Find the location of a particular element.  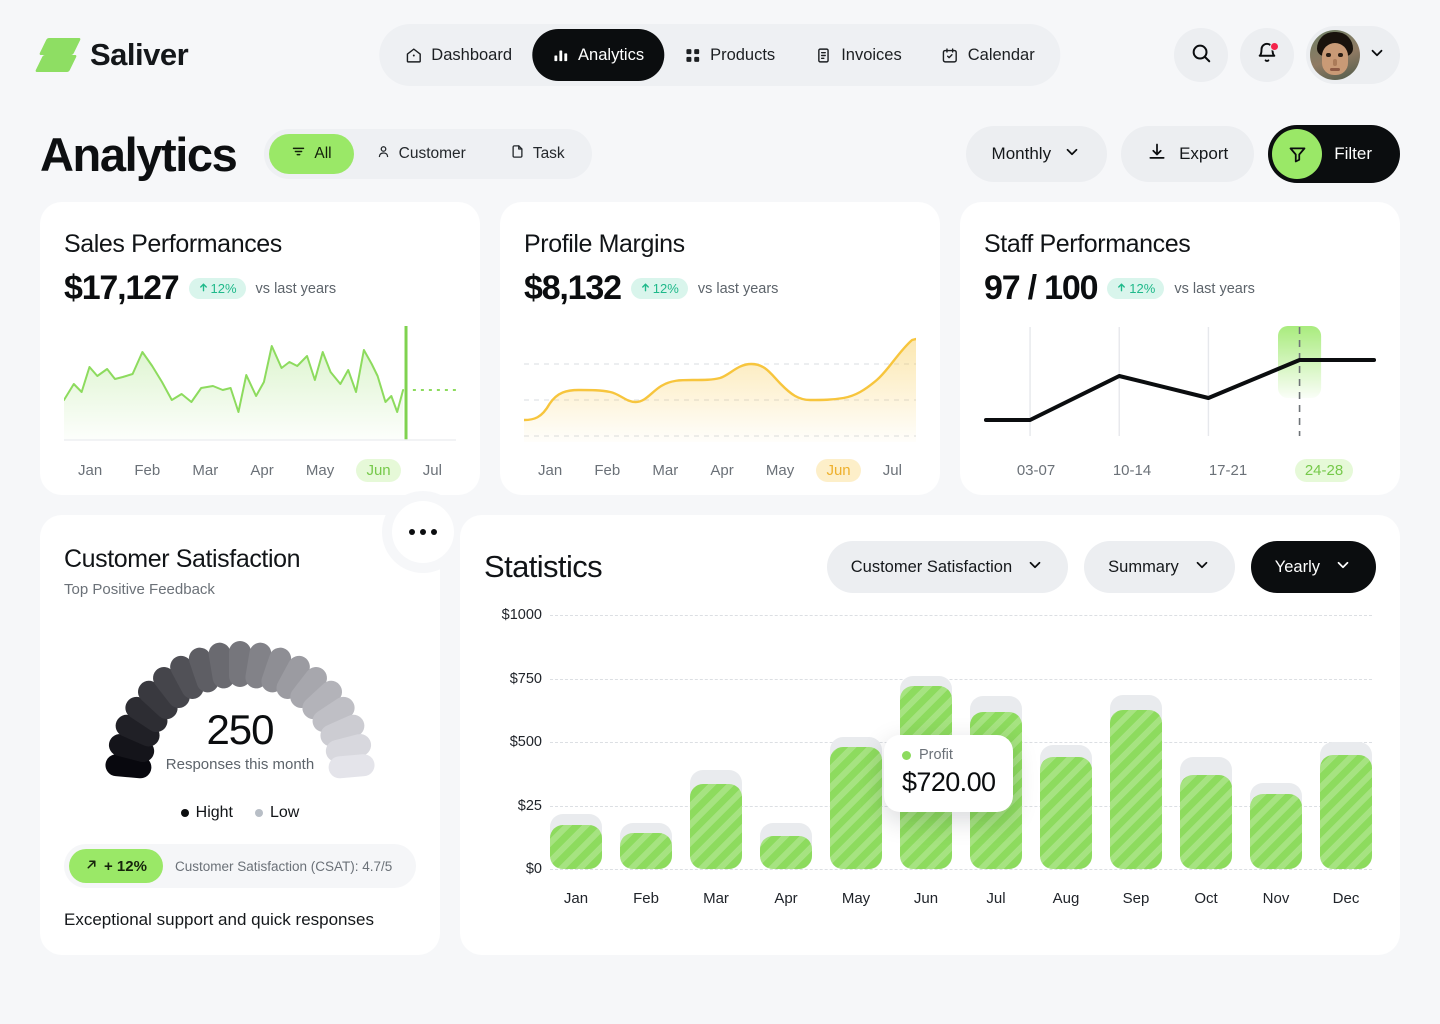

filter-button: Filter is located at coordinates (1334, 154).